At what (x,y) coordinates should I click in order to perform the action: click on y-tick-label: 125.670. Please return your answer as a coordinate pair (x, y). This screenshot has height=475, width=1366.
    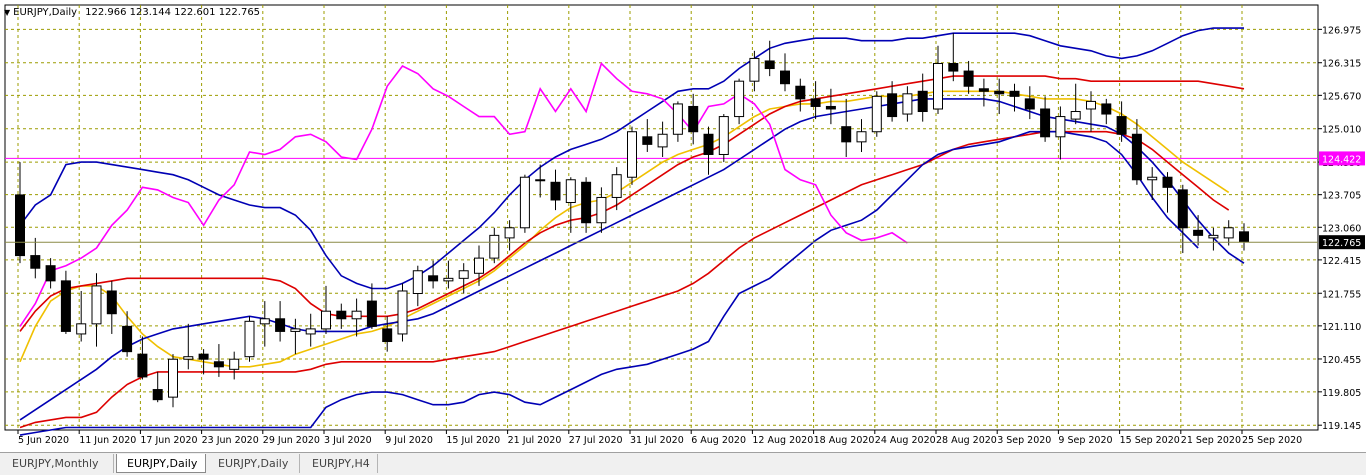
    Looking at the image, I should click on (1341, 96).